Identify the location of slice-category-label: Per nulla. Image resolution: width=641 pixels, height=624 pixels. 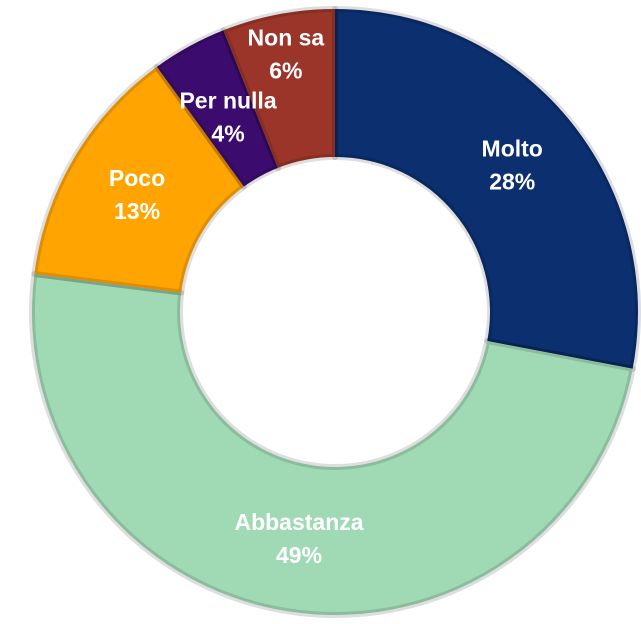
(227, 101).